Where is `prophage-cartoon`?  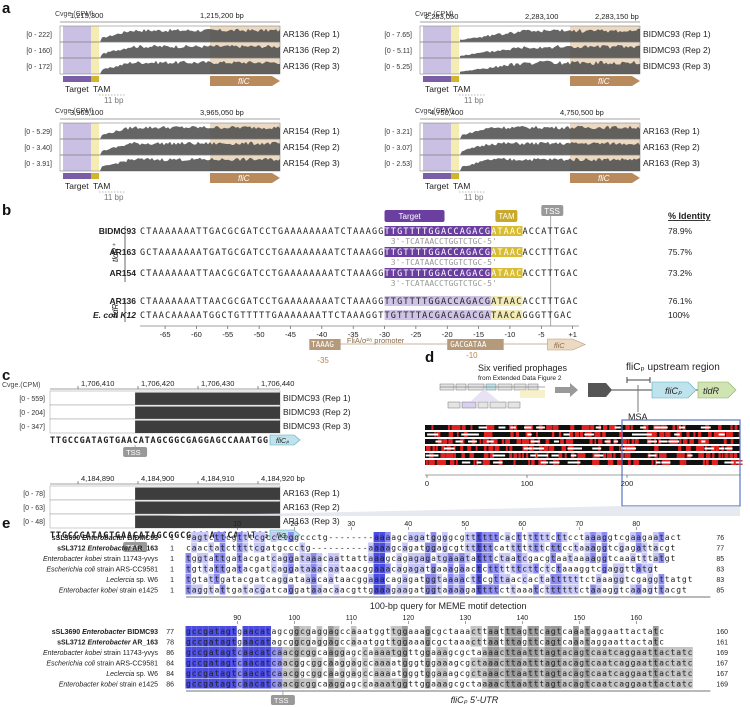
prophage-cartoon is located at coordinates (492, 396).